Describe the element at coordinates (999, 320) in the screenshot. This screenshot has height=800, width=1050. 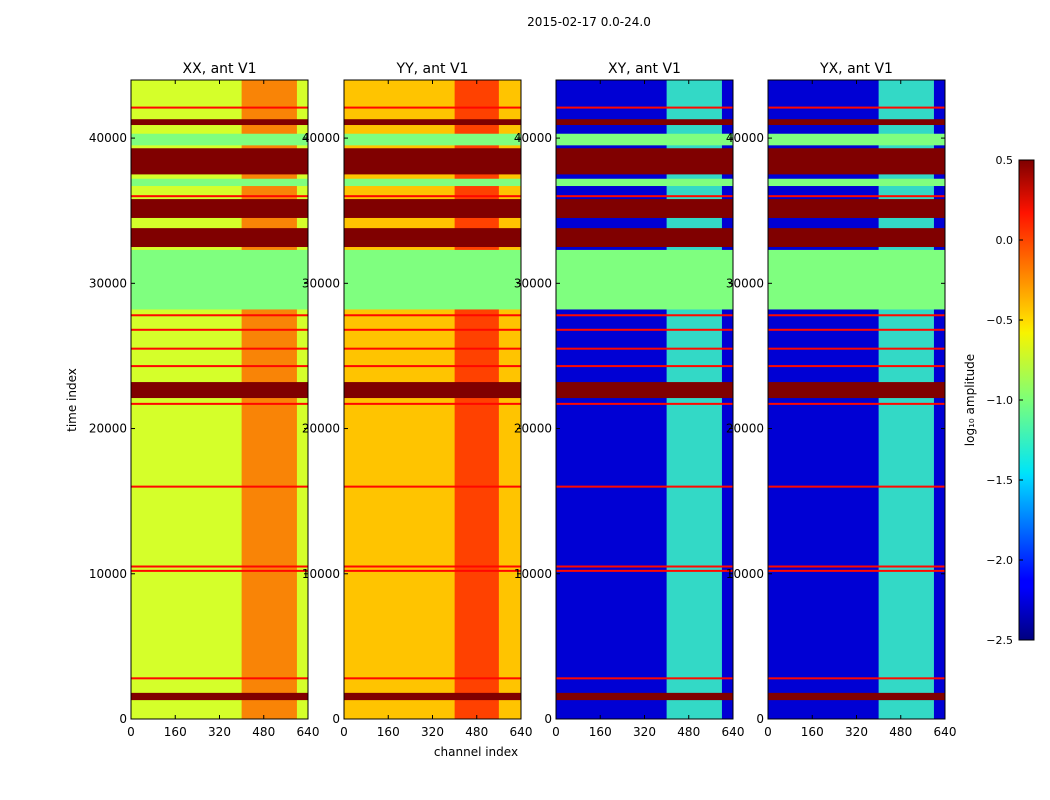
I see `colorbar-tick-label: −0.5` at that location.